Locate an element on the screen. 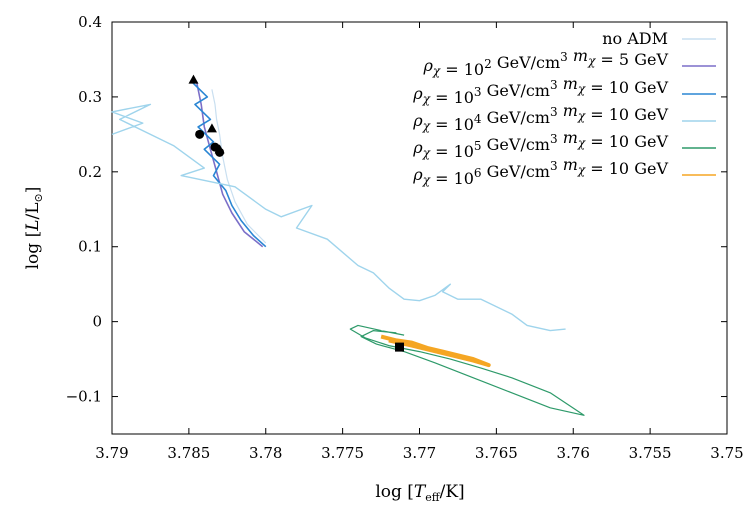  y-tick-label: 0.4 is located at coordinates (90, 22).